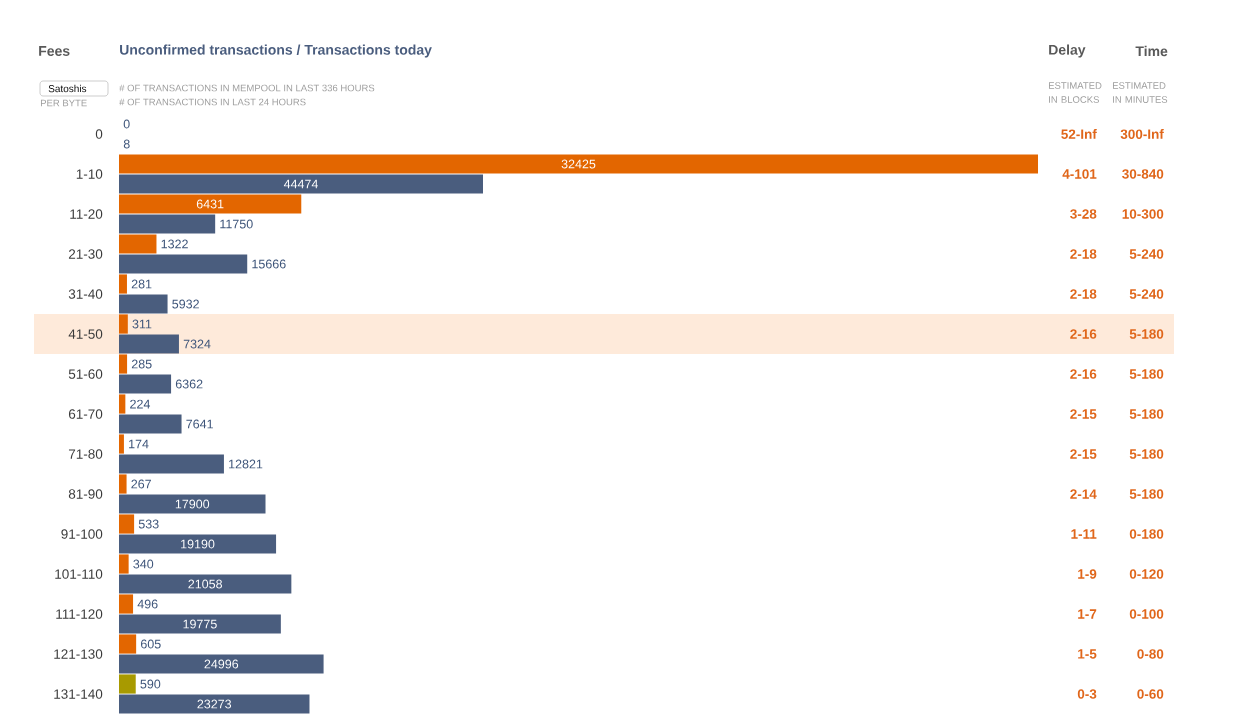 This screenshot has width=1237, height=718. I want to click on data-label: 7324, so click(197, 344).